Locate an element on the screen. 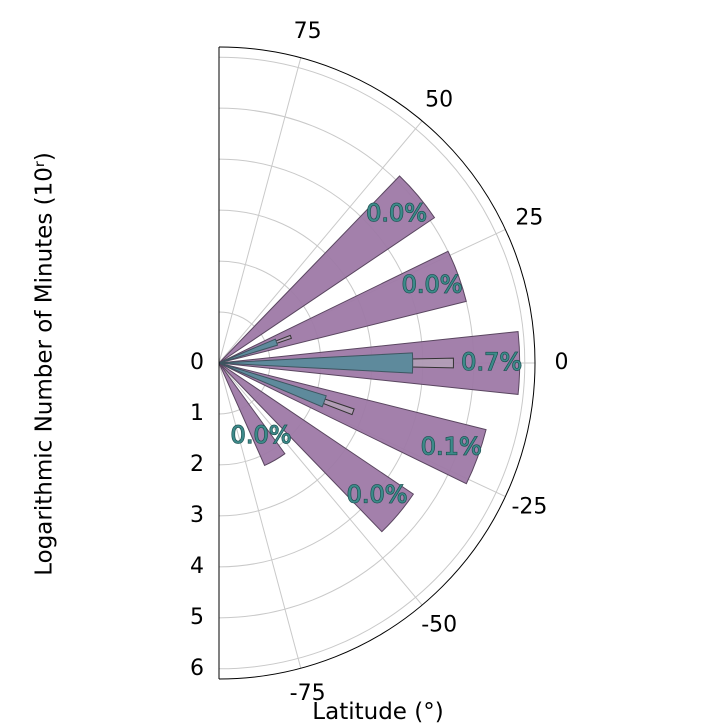 The image size is (720, 727). radial-tick-label: 6 is located at coordinates (197, 668).